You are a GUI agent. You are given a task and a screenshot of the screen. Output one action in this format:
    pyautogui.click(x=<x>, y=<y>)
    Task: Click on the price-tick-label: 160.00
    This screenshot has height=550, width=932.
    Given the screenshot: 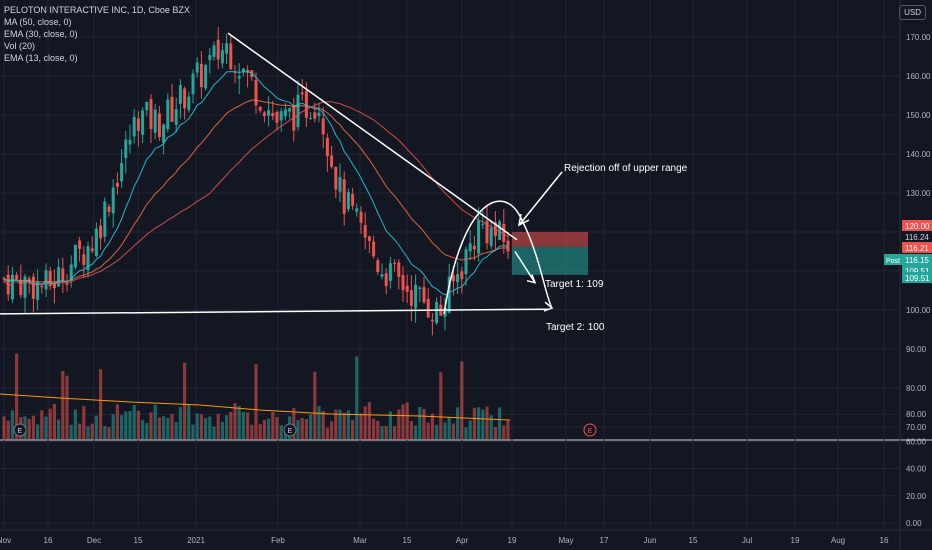 What is the action you would take?
    pyautogui.click(x=918, y=76)
    